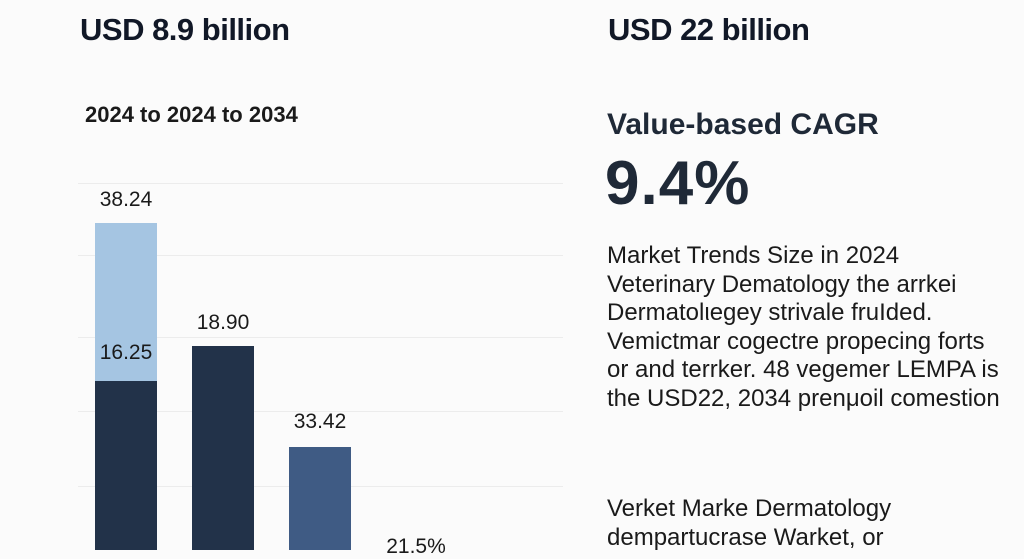 This screenshot has height=559, width=1024. Describe the element at coordinates (743, 124) in the screenshot. I see `cagr-label: Value-based CAGR` at that location.